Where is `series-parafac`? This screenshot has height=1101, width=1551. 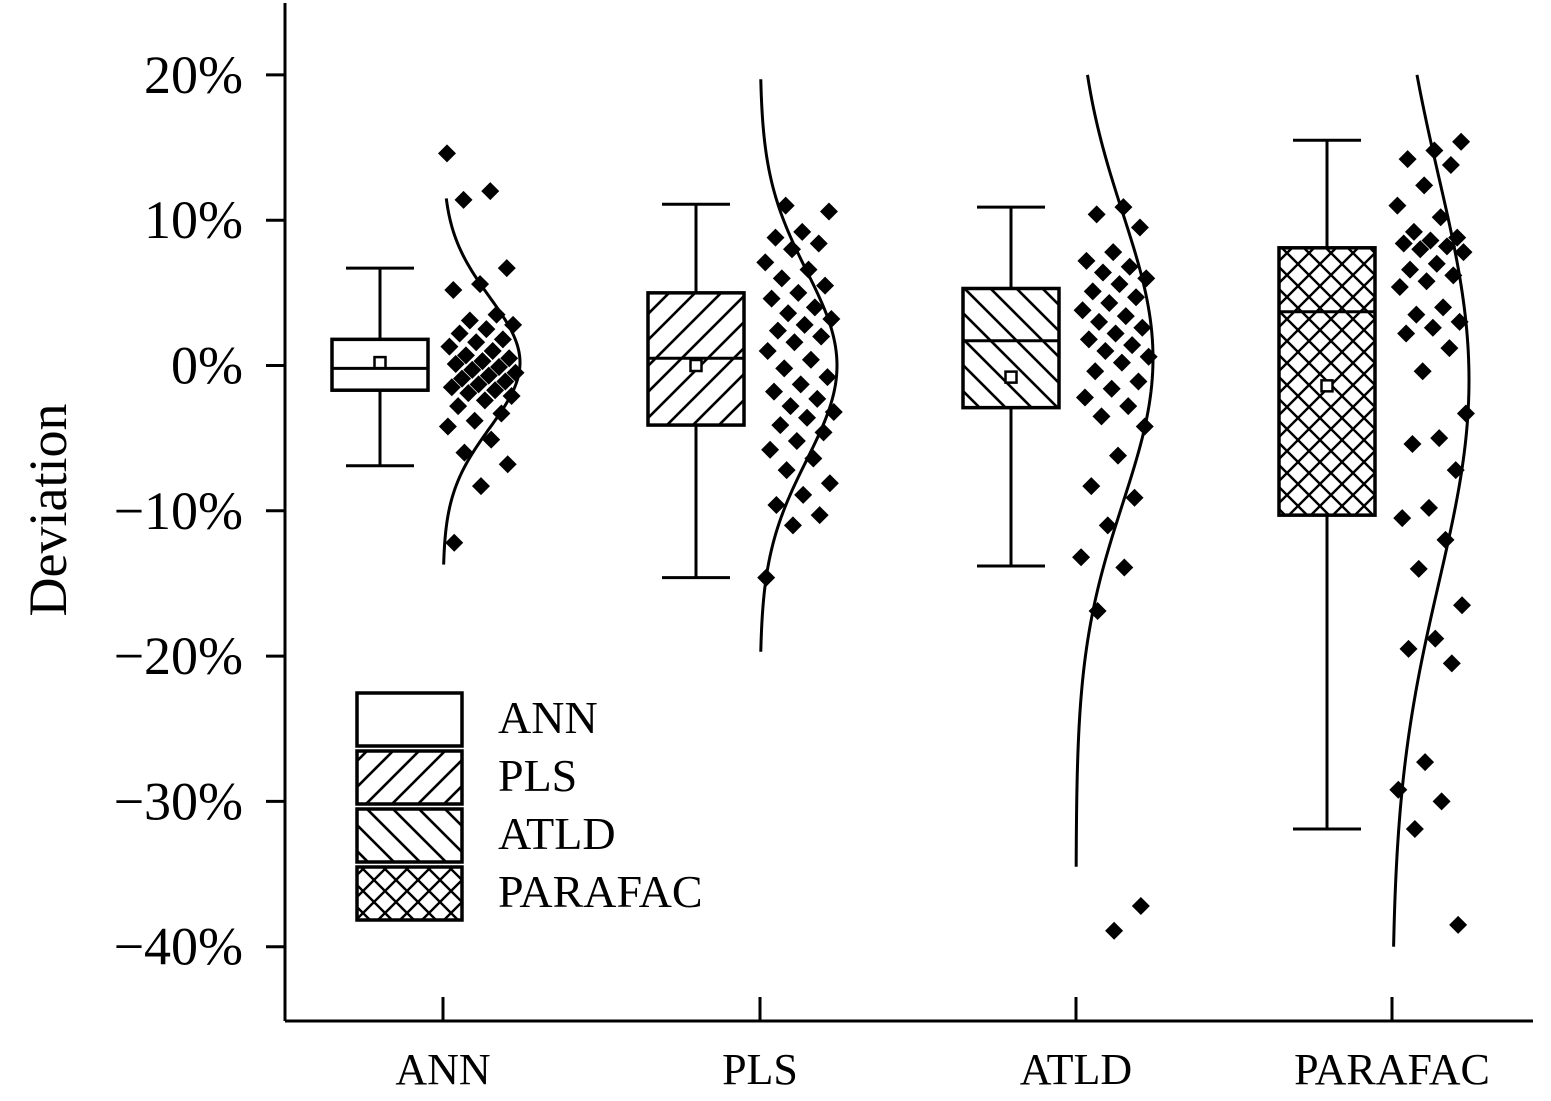 series-parafac is located at coordinates (1376, 510).